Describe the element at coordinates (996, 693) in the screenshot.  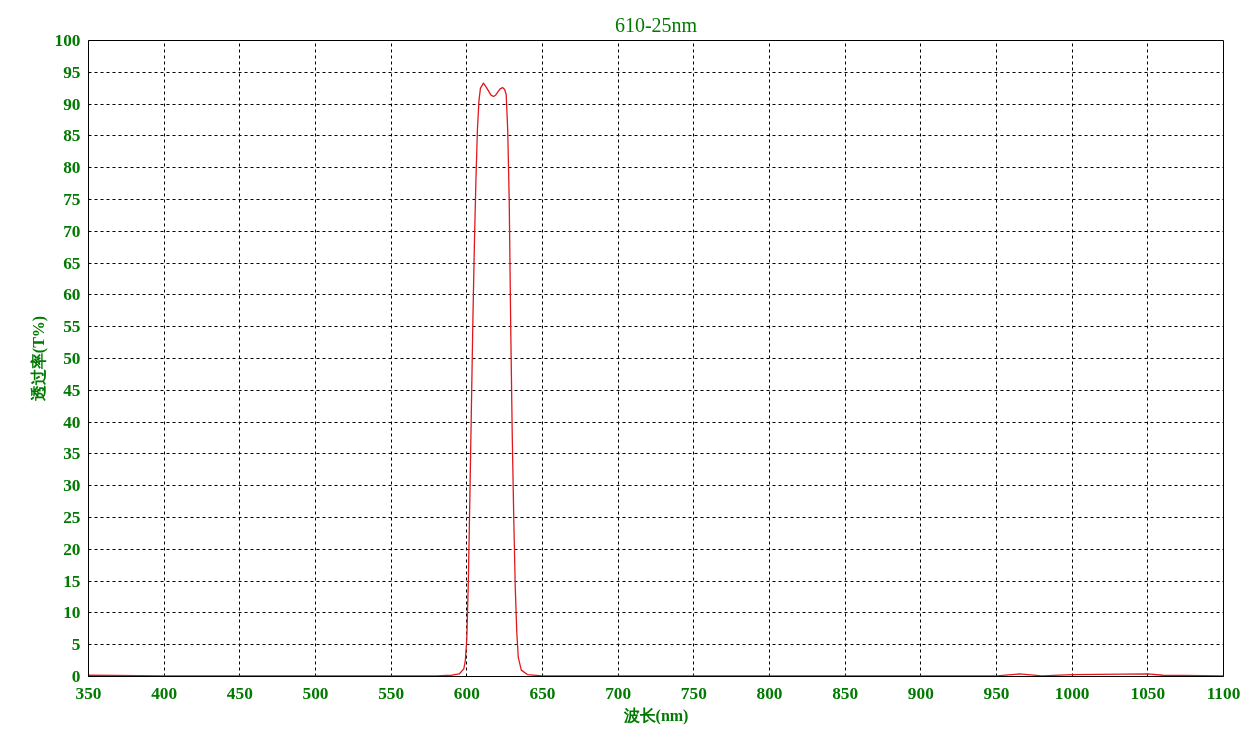
I see `x-tick-label: 950` at that location.